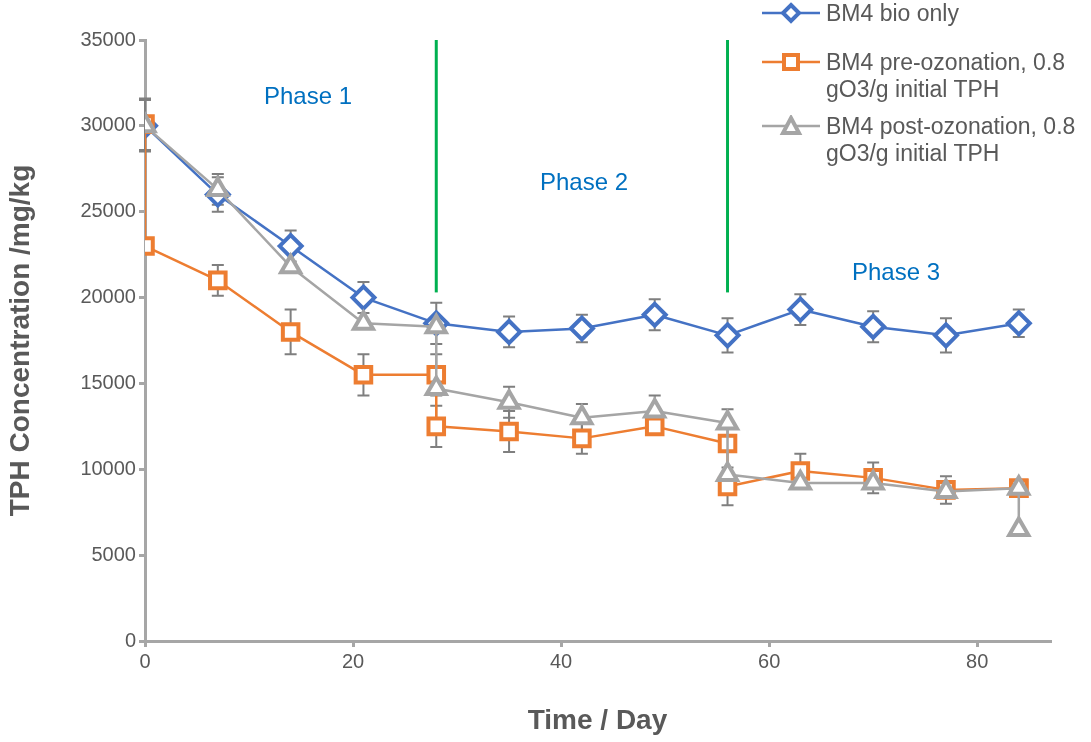  What do you see at coordinates (893, 13) in the screenshot?
I see `legend-label: BM4 bio only` at bounding box center [893, 13].